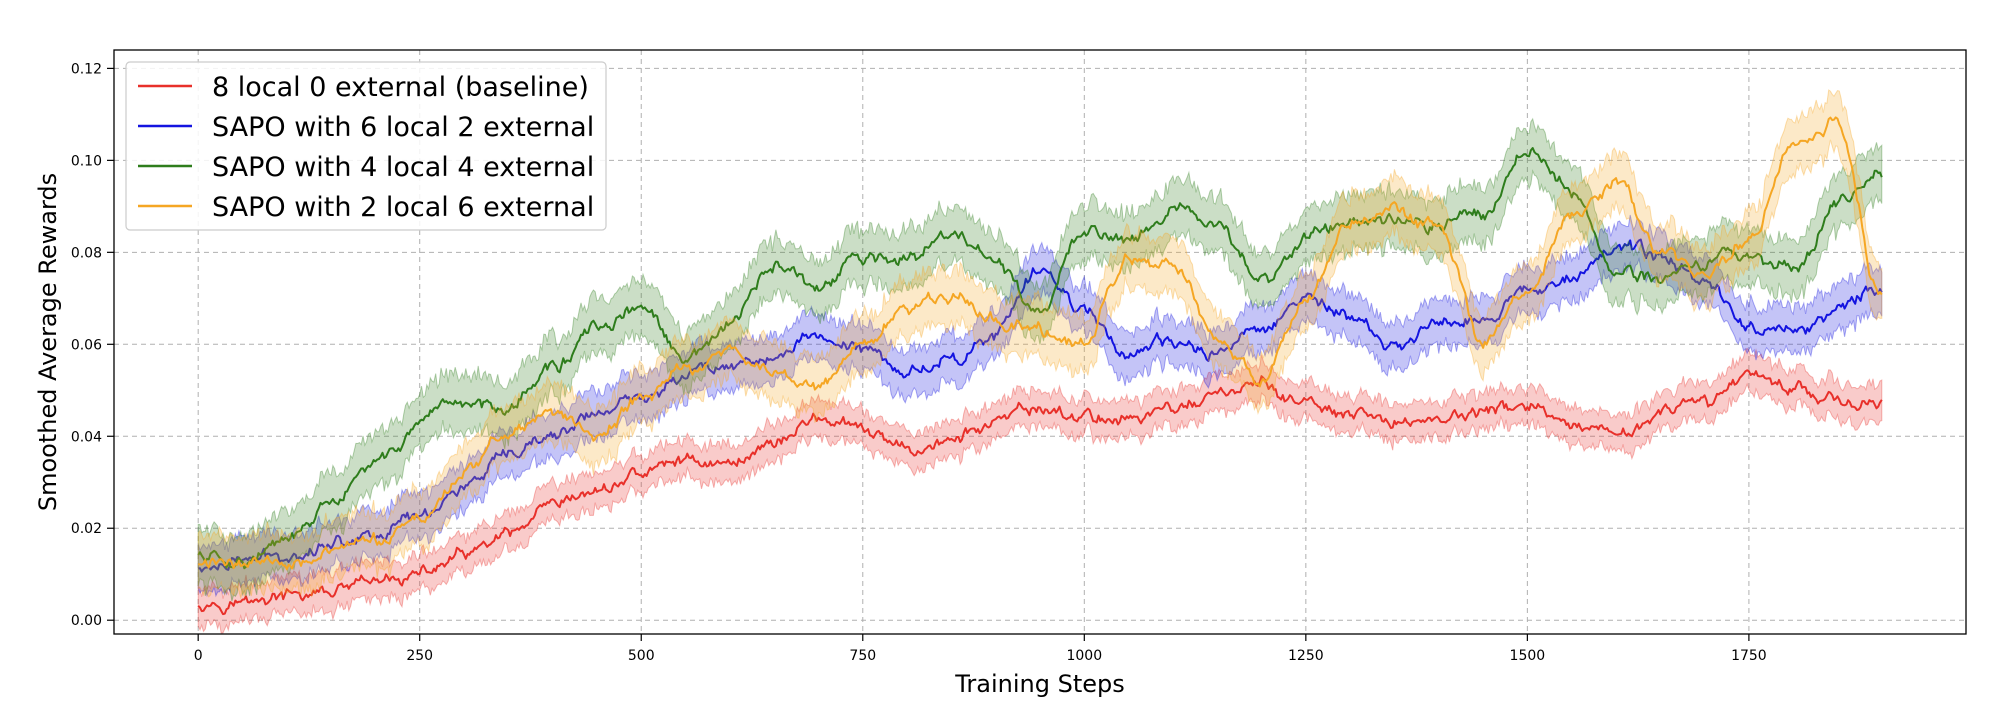 This screenshot has width=2002, height=722. Describe the element at coordinates (1039, 684) in the screenshot. I see `x-axis-label: Training Steps` at that location.